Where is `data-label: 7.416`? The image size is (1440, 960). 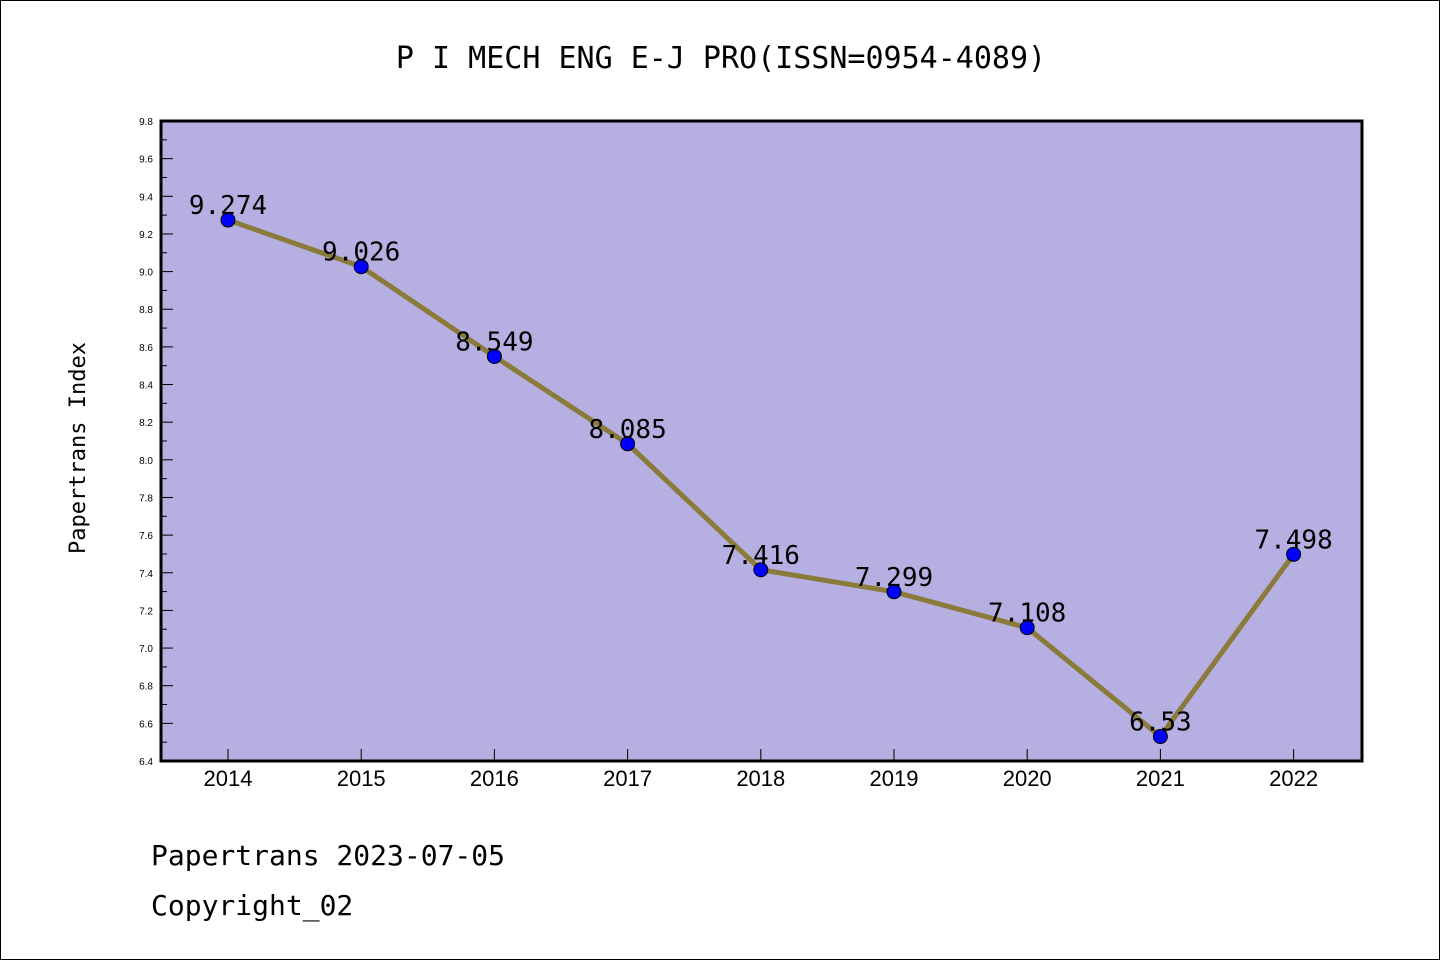
data-label: 7.416 is located at coordinates (761, 556).